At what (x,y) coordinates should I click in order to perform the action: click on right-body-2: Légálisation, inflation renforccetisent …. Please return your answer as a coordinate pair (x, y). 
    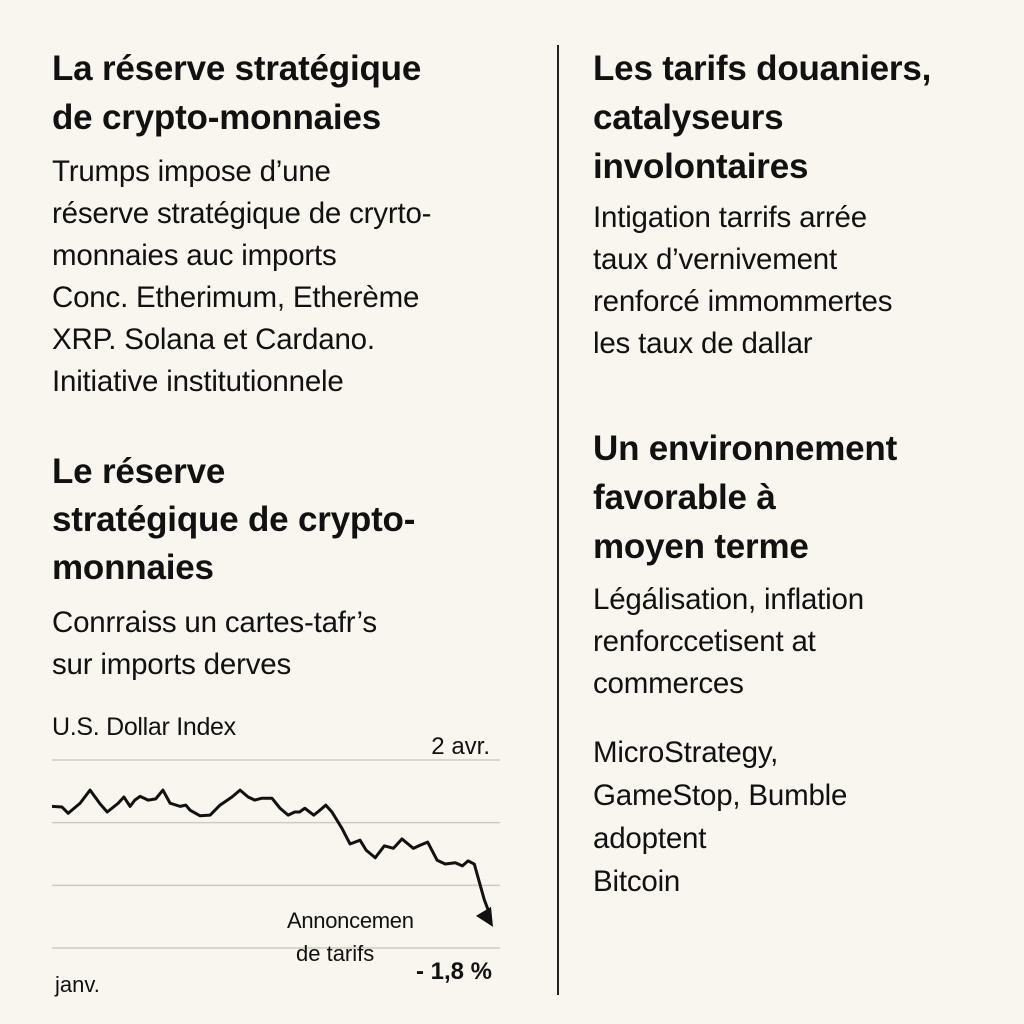
    Looking at the image, I should click on (728, 642).